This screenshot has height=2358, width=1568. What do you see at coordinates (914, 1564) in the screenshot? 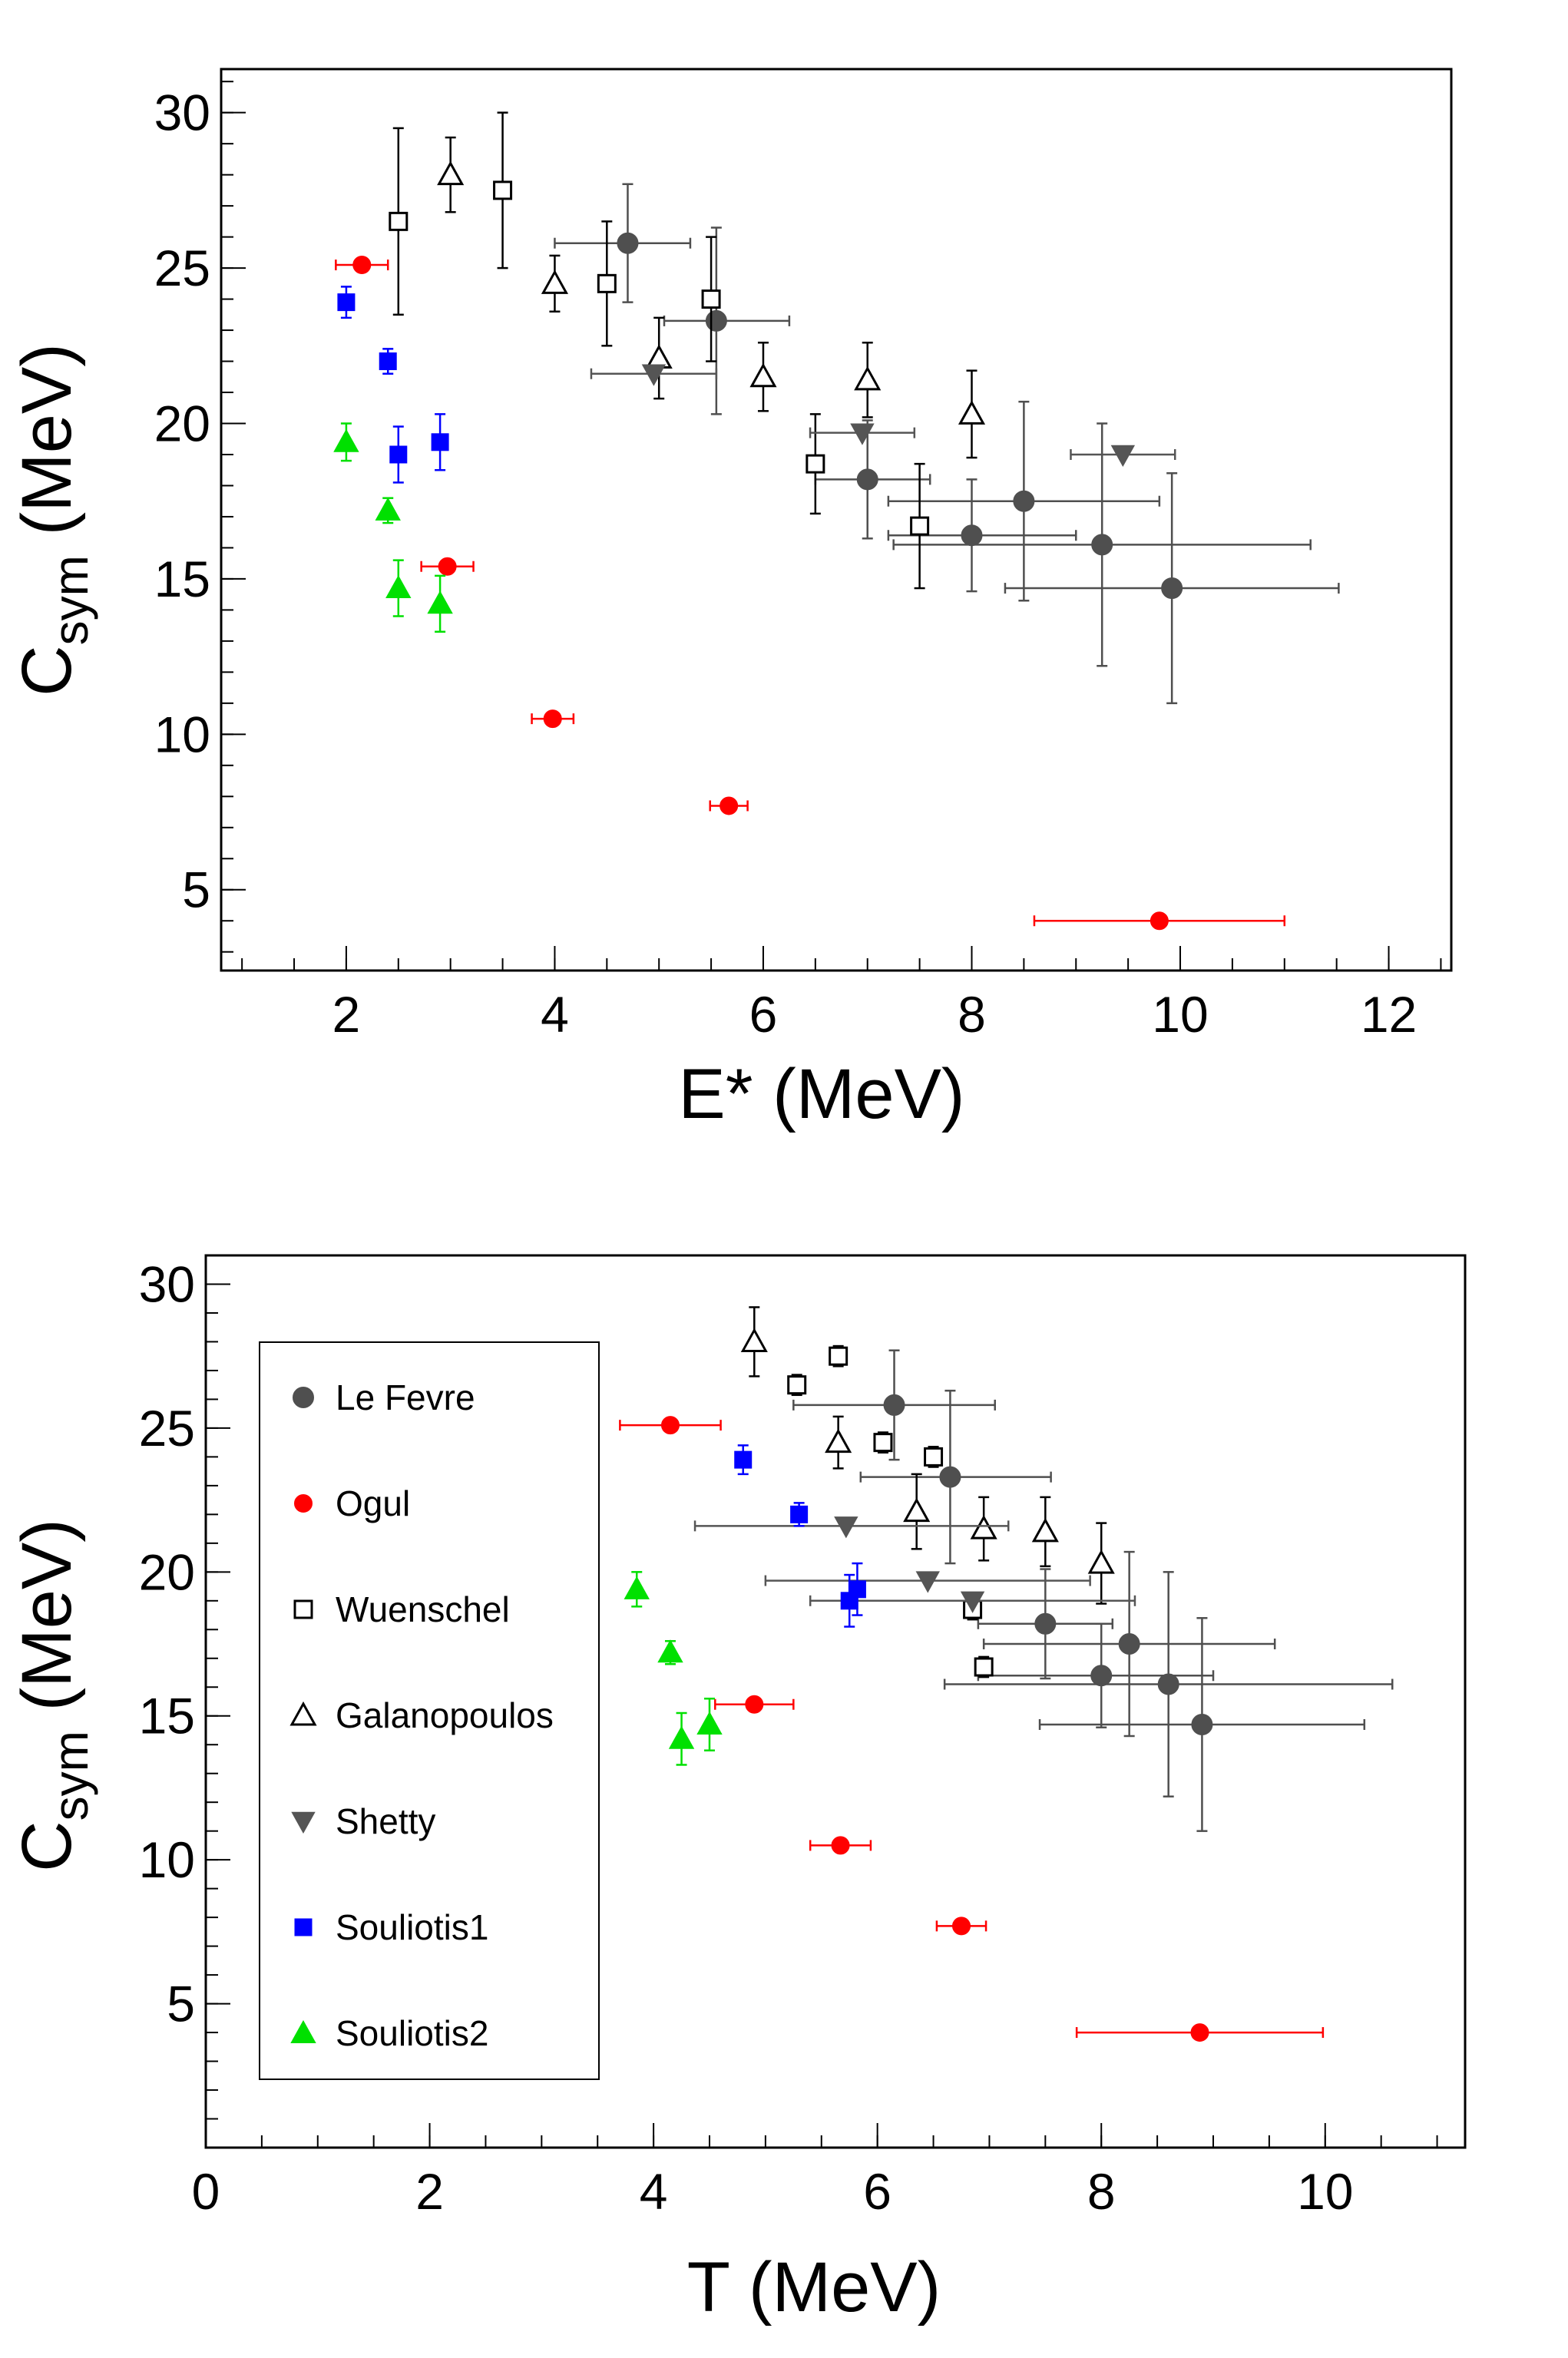
I see `bottom-series-shetty` at bounding box center [914, 1564].